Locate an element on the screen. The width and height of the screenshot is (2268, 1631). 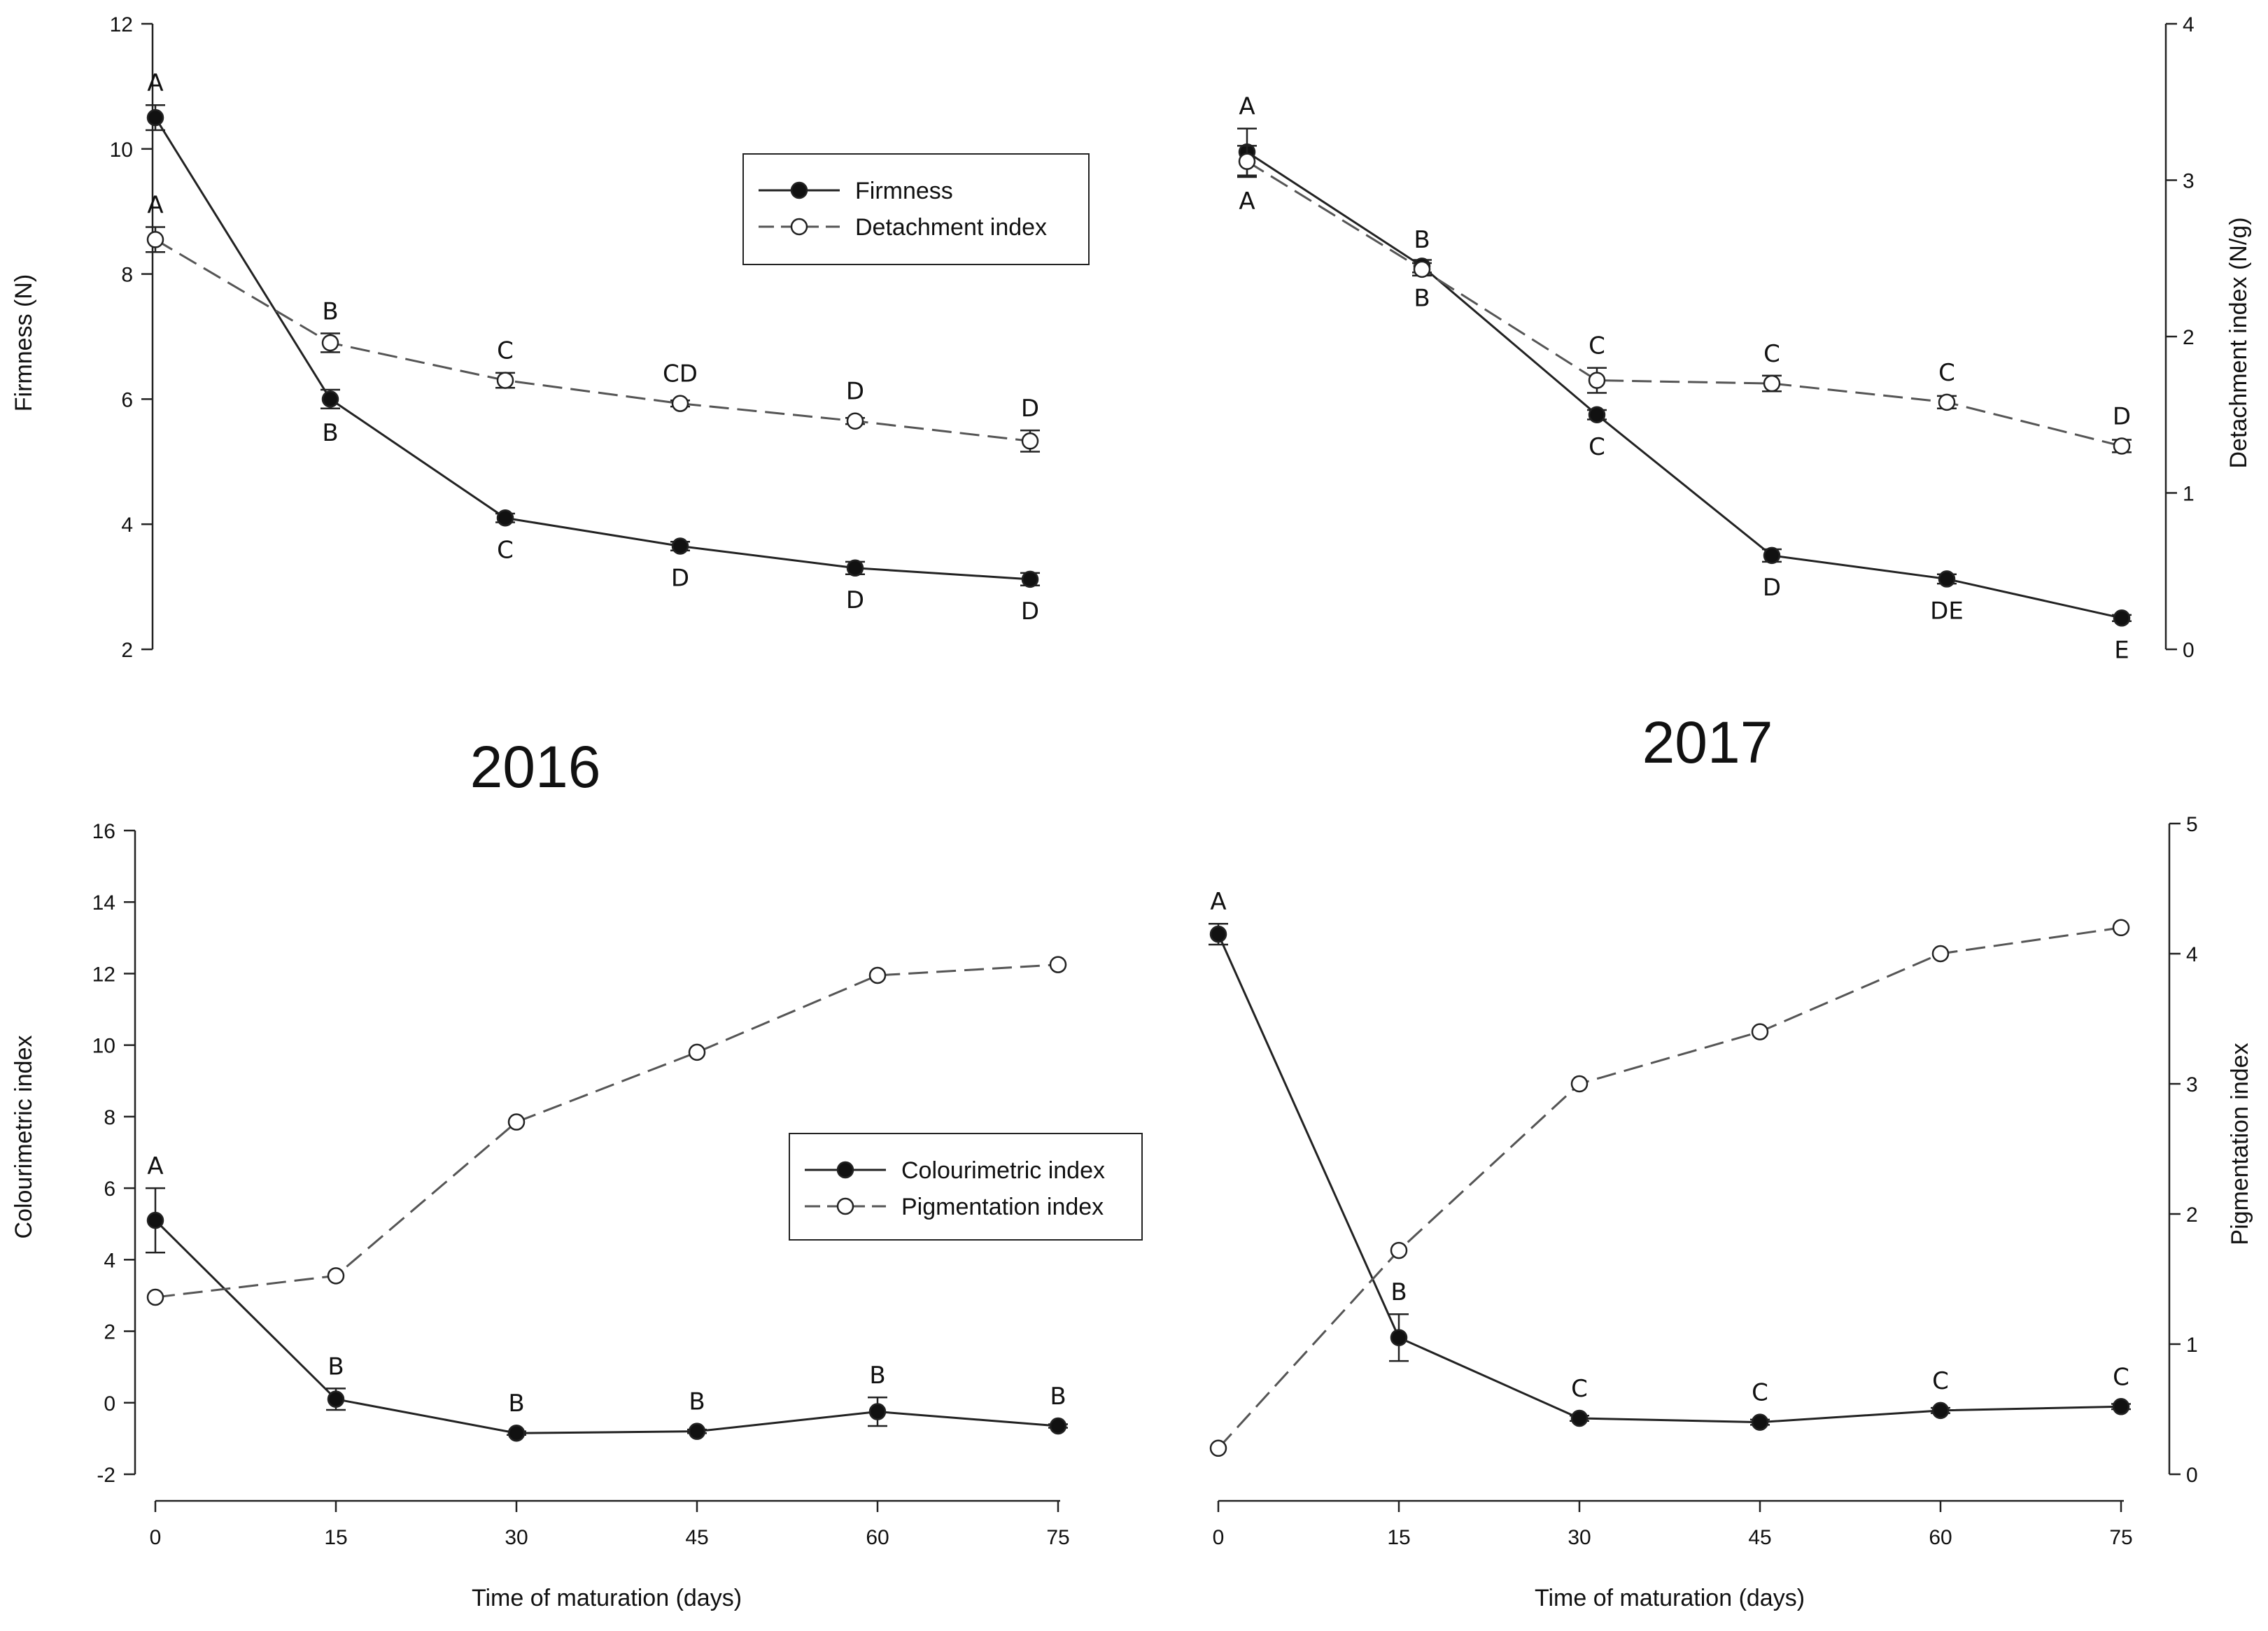
y-tick-label: 14 is located at coordinates (103, 903).